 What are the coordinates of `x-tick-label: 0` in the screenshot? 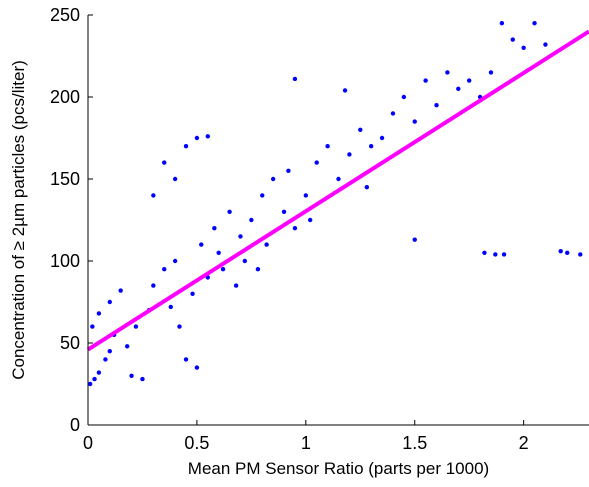 It's located at (88, 443).